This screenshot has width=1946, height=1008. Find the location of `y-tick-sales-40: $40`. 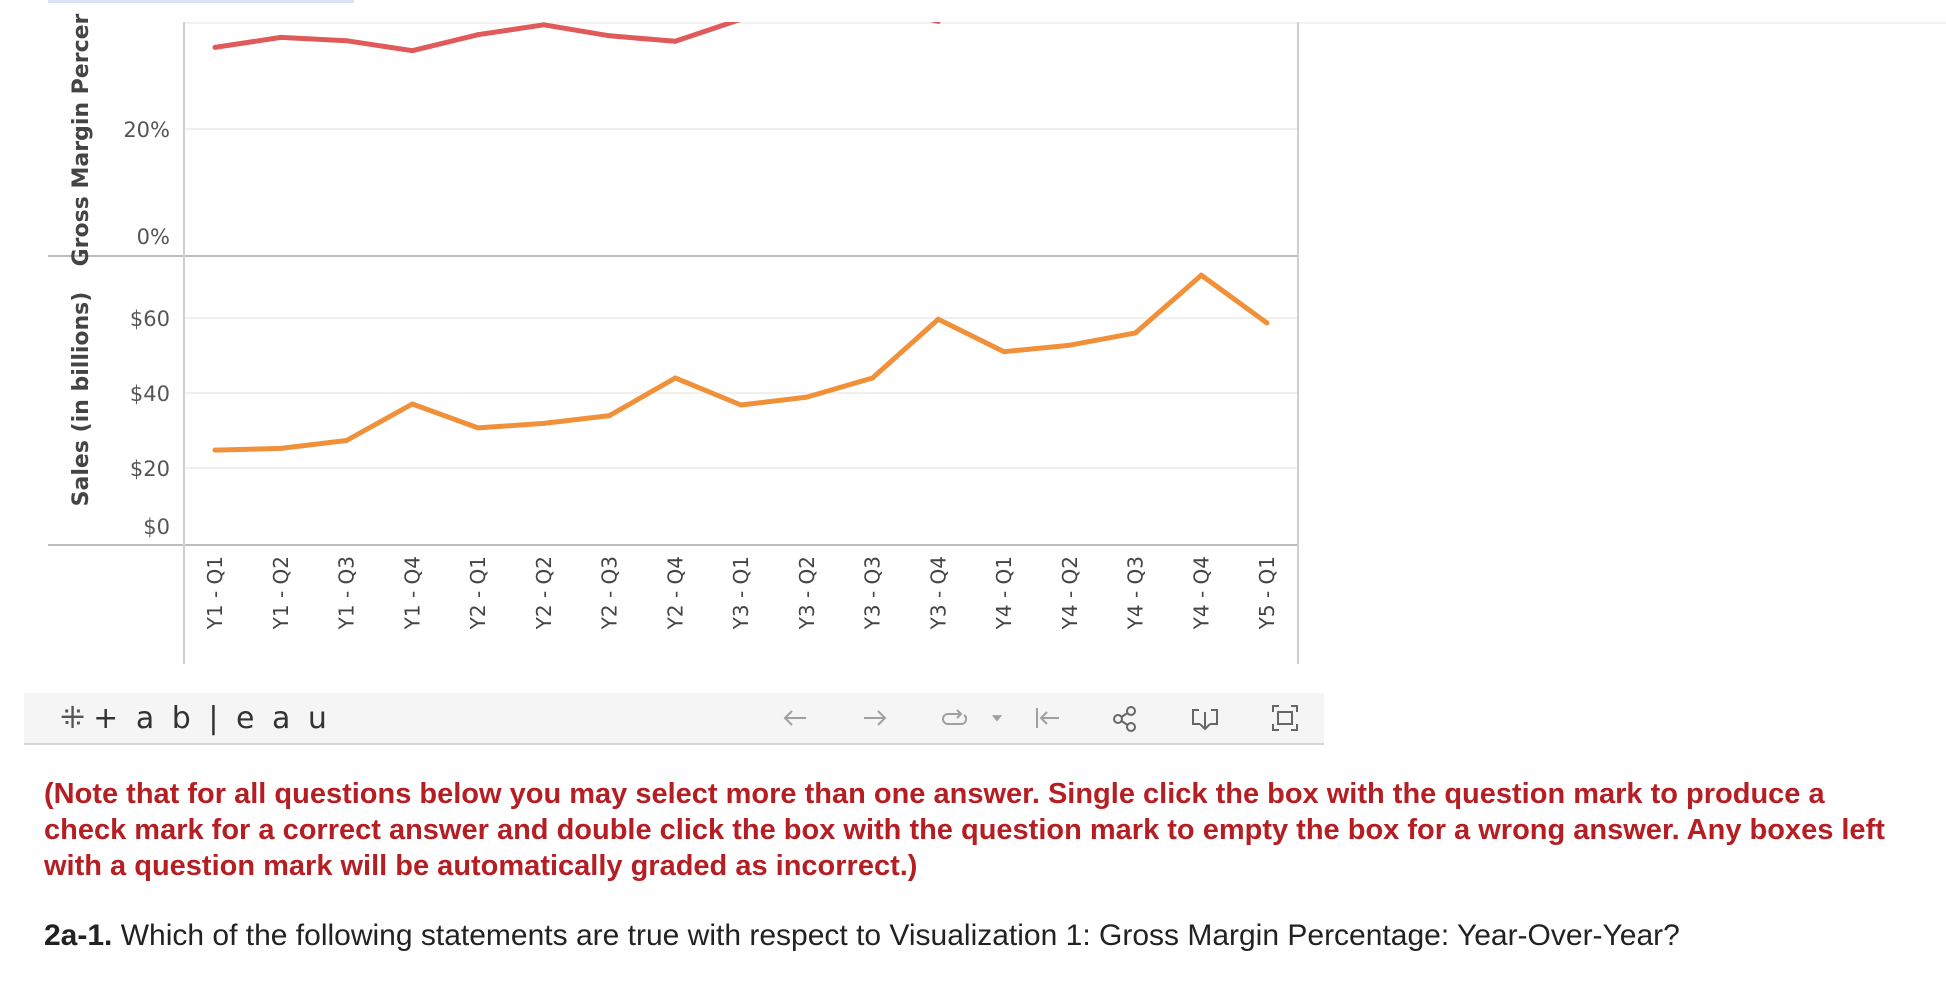

y-tick-sales-40: $40 is located at coordinates (150, 394).